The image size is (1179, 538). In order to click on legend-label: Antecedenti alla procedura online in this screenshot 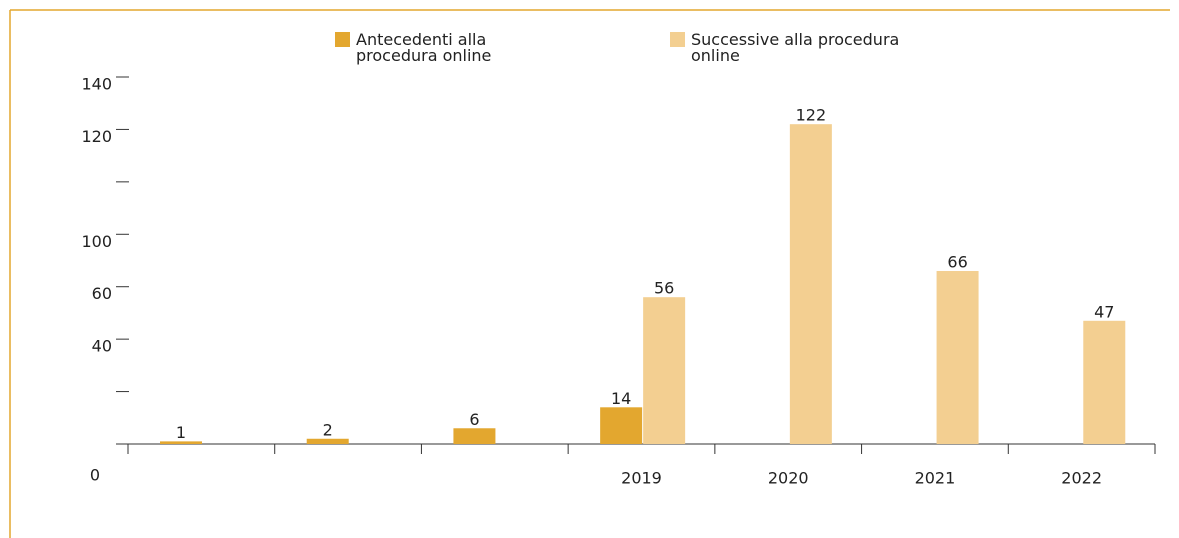, I will do `click(424, 47)`.